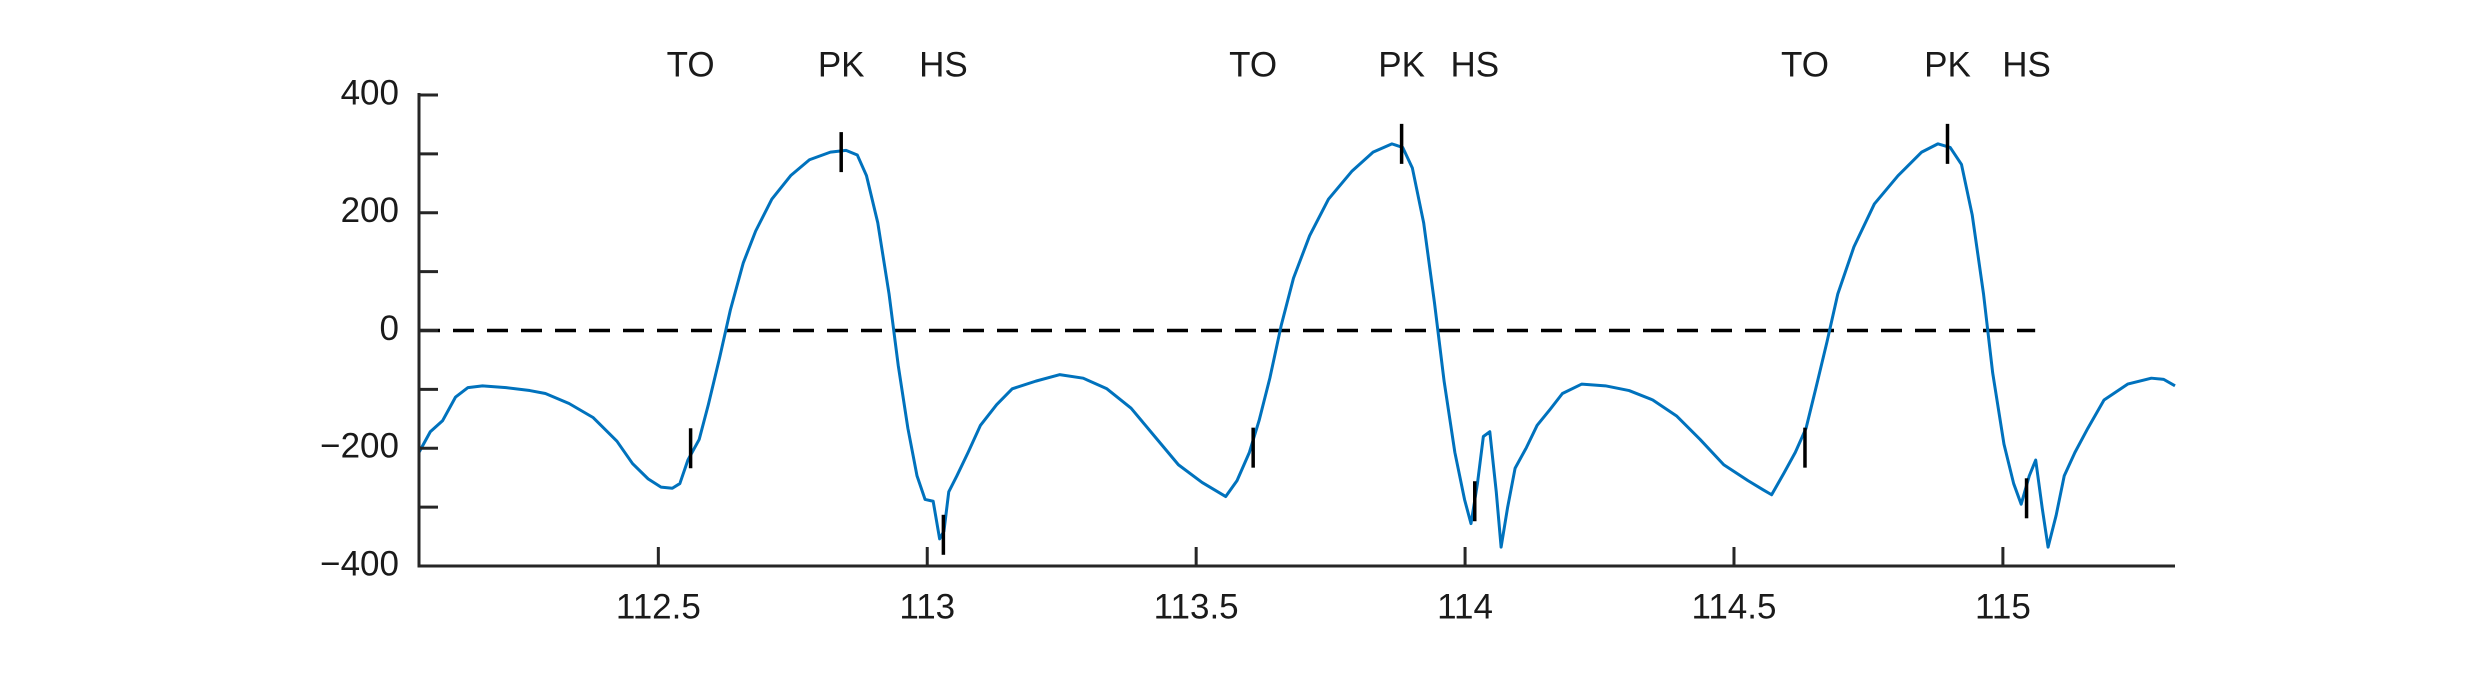  What do you see at coordinates (389, 328) in the screenshot?
I see `y-tick-label: 0` at bounding box center [389, 328].